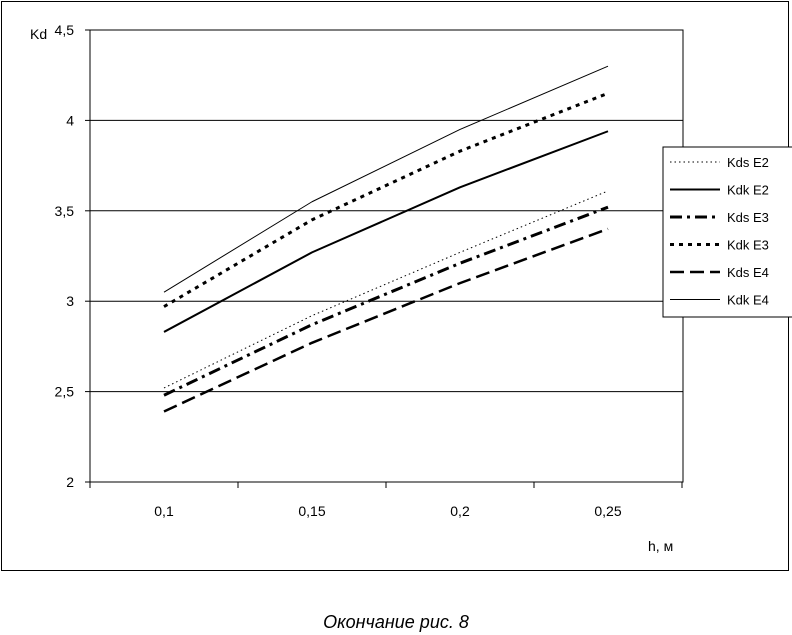 This screenshot has height=635, width=792. Describe the element at coordinates (748, 272) in the screenshot. I see `legend-label-4: Kds E4` at that location.